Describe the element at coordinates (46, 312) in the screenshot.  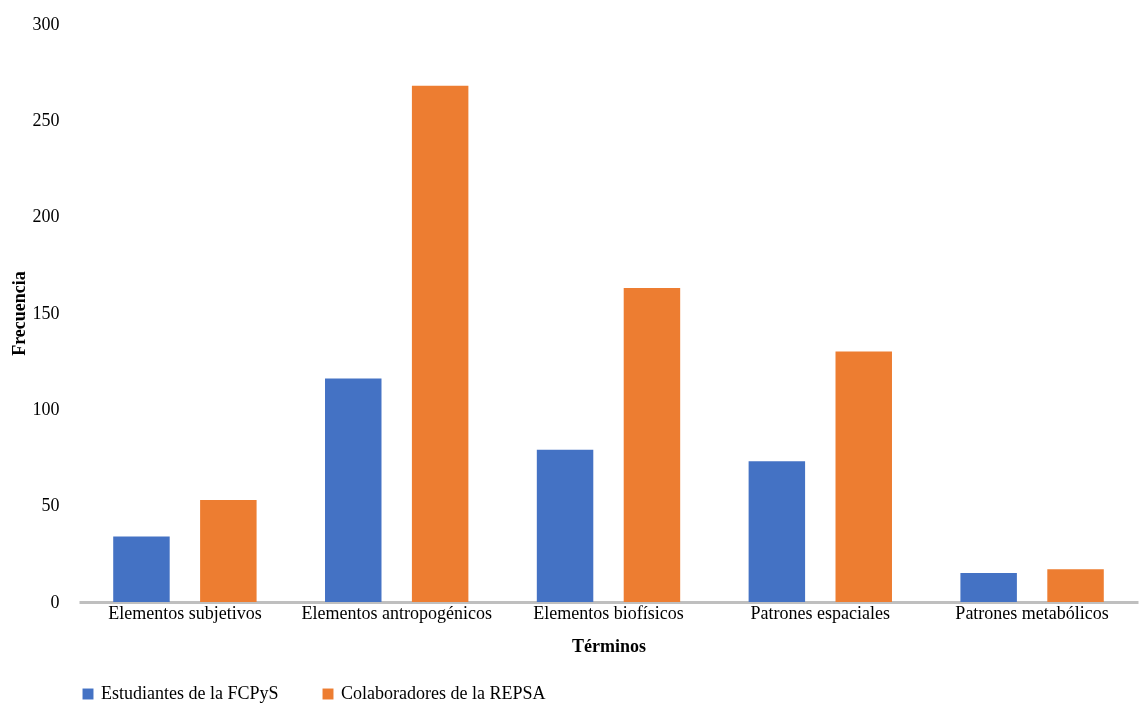
I see `y-tick-label: 150` at that location.